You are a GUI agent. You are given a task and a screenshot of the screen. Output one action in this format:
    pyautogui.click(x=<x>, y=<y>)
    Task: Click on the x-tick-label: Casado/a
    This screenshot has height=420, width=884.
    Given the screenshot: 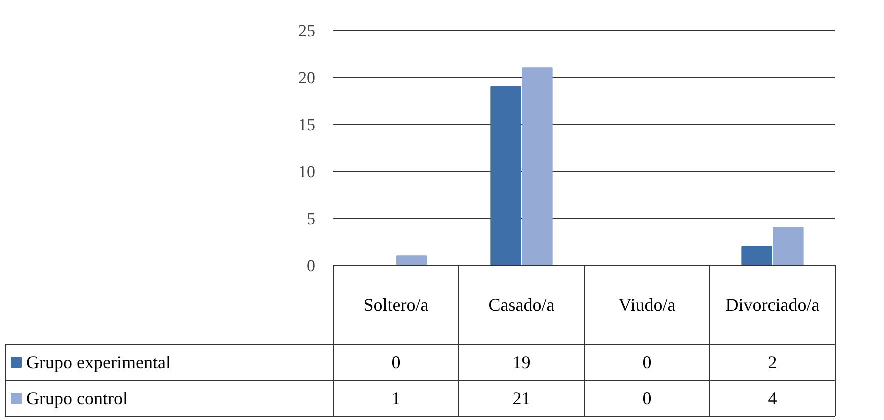 What is the action you would take?
    pyautogui.click(x=521, y=305)
    